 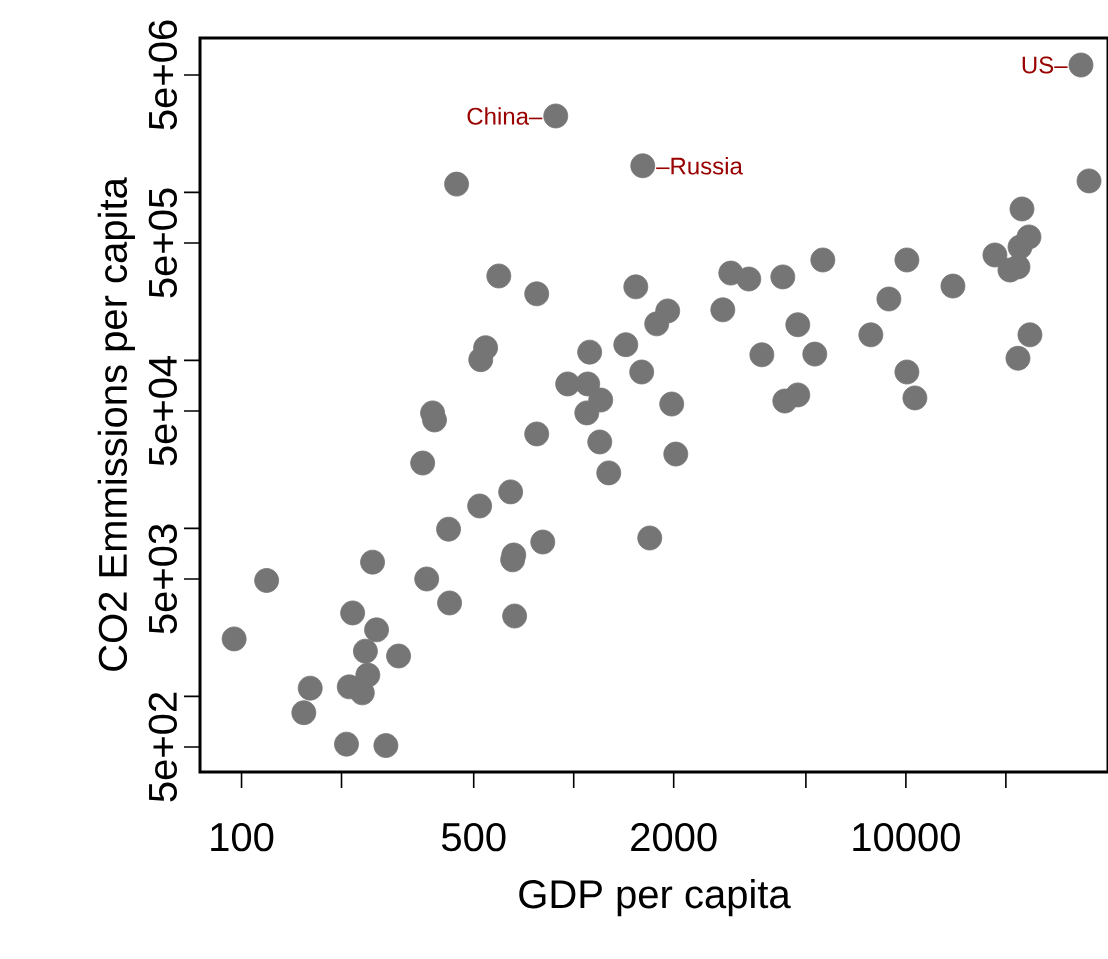 What do you see at coordinates (906, 837) in the screenshot?
I see `x-tick-label: 10000` at bounding box center [906, 837].